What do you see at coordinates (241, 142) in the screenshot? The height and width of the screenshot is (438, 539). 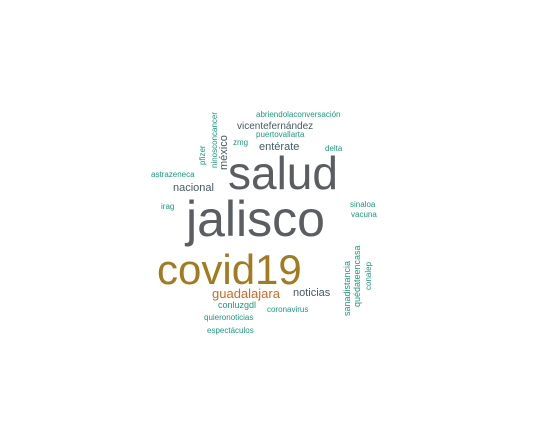 I see `word-zmg: zmg` at bounding box center [241, 142].